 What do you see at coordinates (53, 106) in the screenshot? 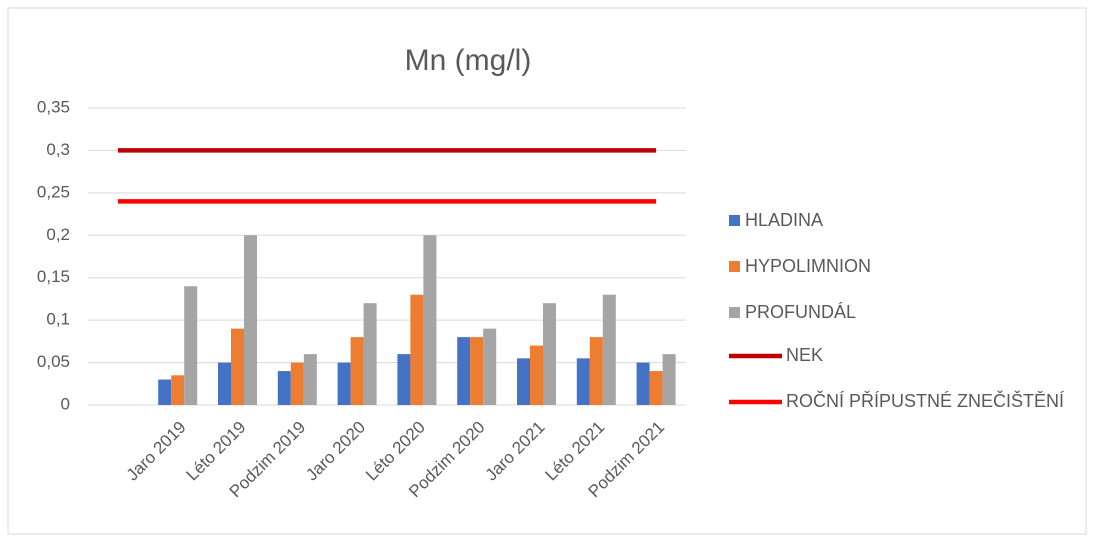
I see `y-tick-label: 0,35` at bounding box center [53, 106].